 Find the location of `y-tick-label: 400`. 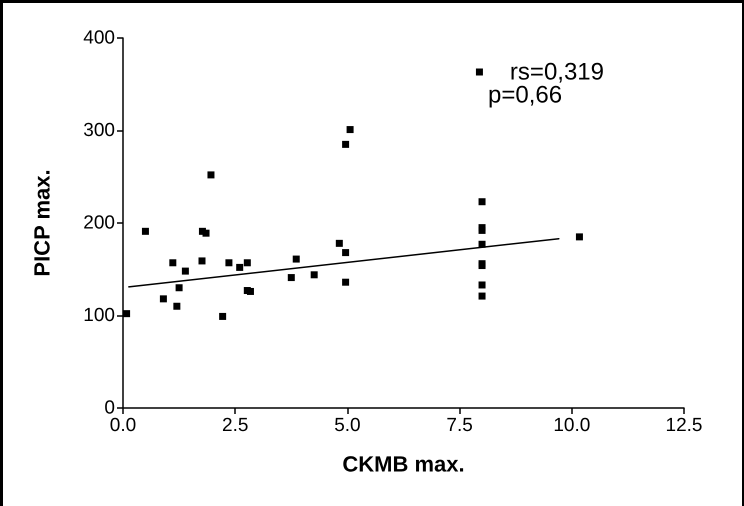

y-tick-label: 400 is located at coordinates (99, 38).